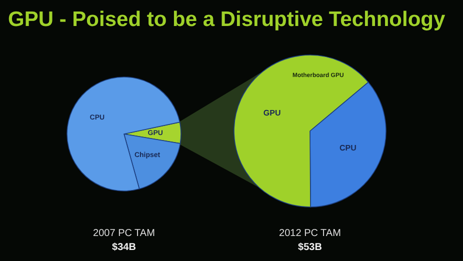  I want to click on text: 2007 PC TAM, so click(124, 233).